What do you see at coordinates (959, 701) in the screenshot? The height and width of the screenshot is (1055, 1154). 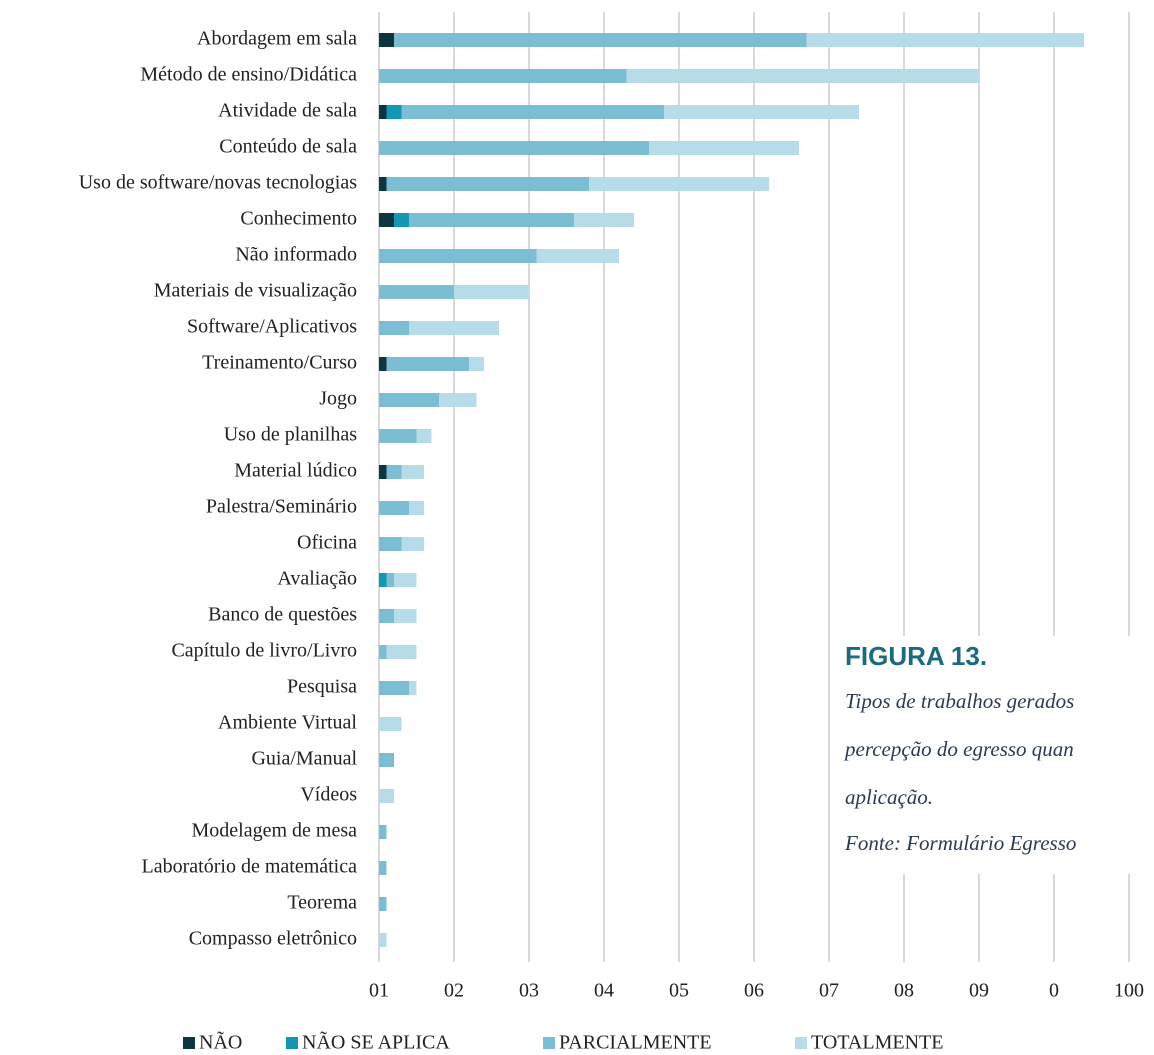 I see `caption: Tipos de trabalhos gerados` at bounding box center [959, 701].